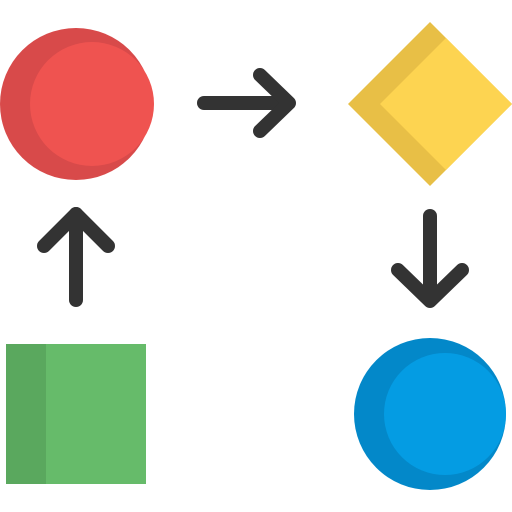 This screenshot has height=512, width=512. I want to click on arrow-up-icon, so click(76, 257).